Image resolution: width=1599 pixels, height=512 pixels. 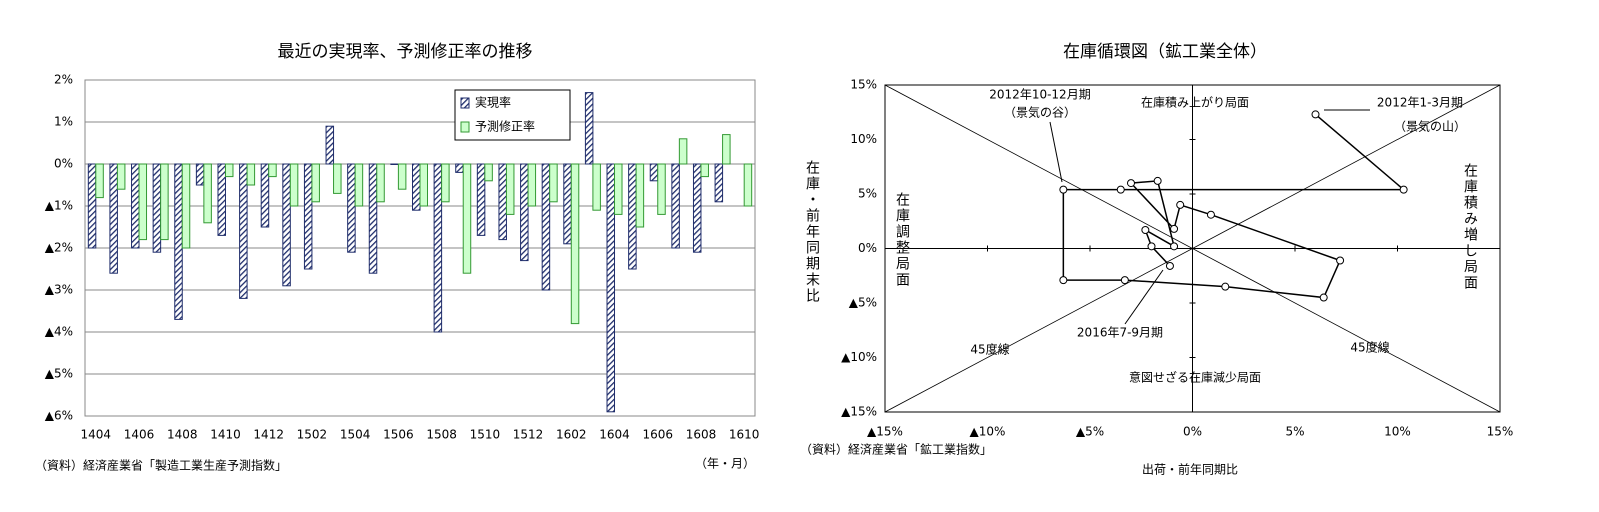 I want to click on x-tick-label: 1504, so click(x=355, y=435).